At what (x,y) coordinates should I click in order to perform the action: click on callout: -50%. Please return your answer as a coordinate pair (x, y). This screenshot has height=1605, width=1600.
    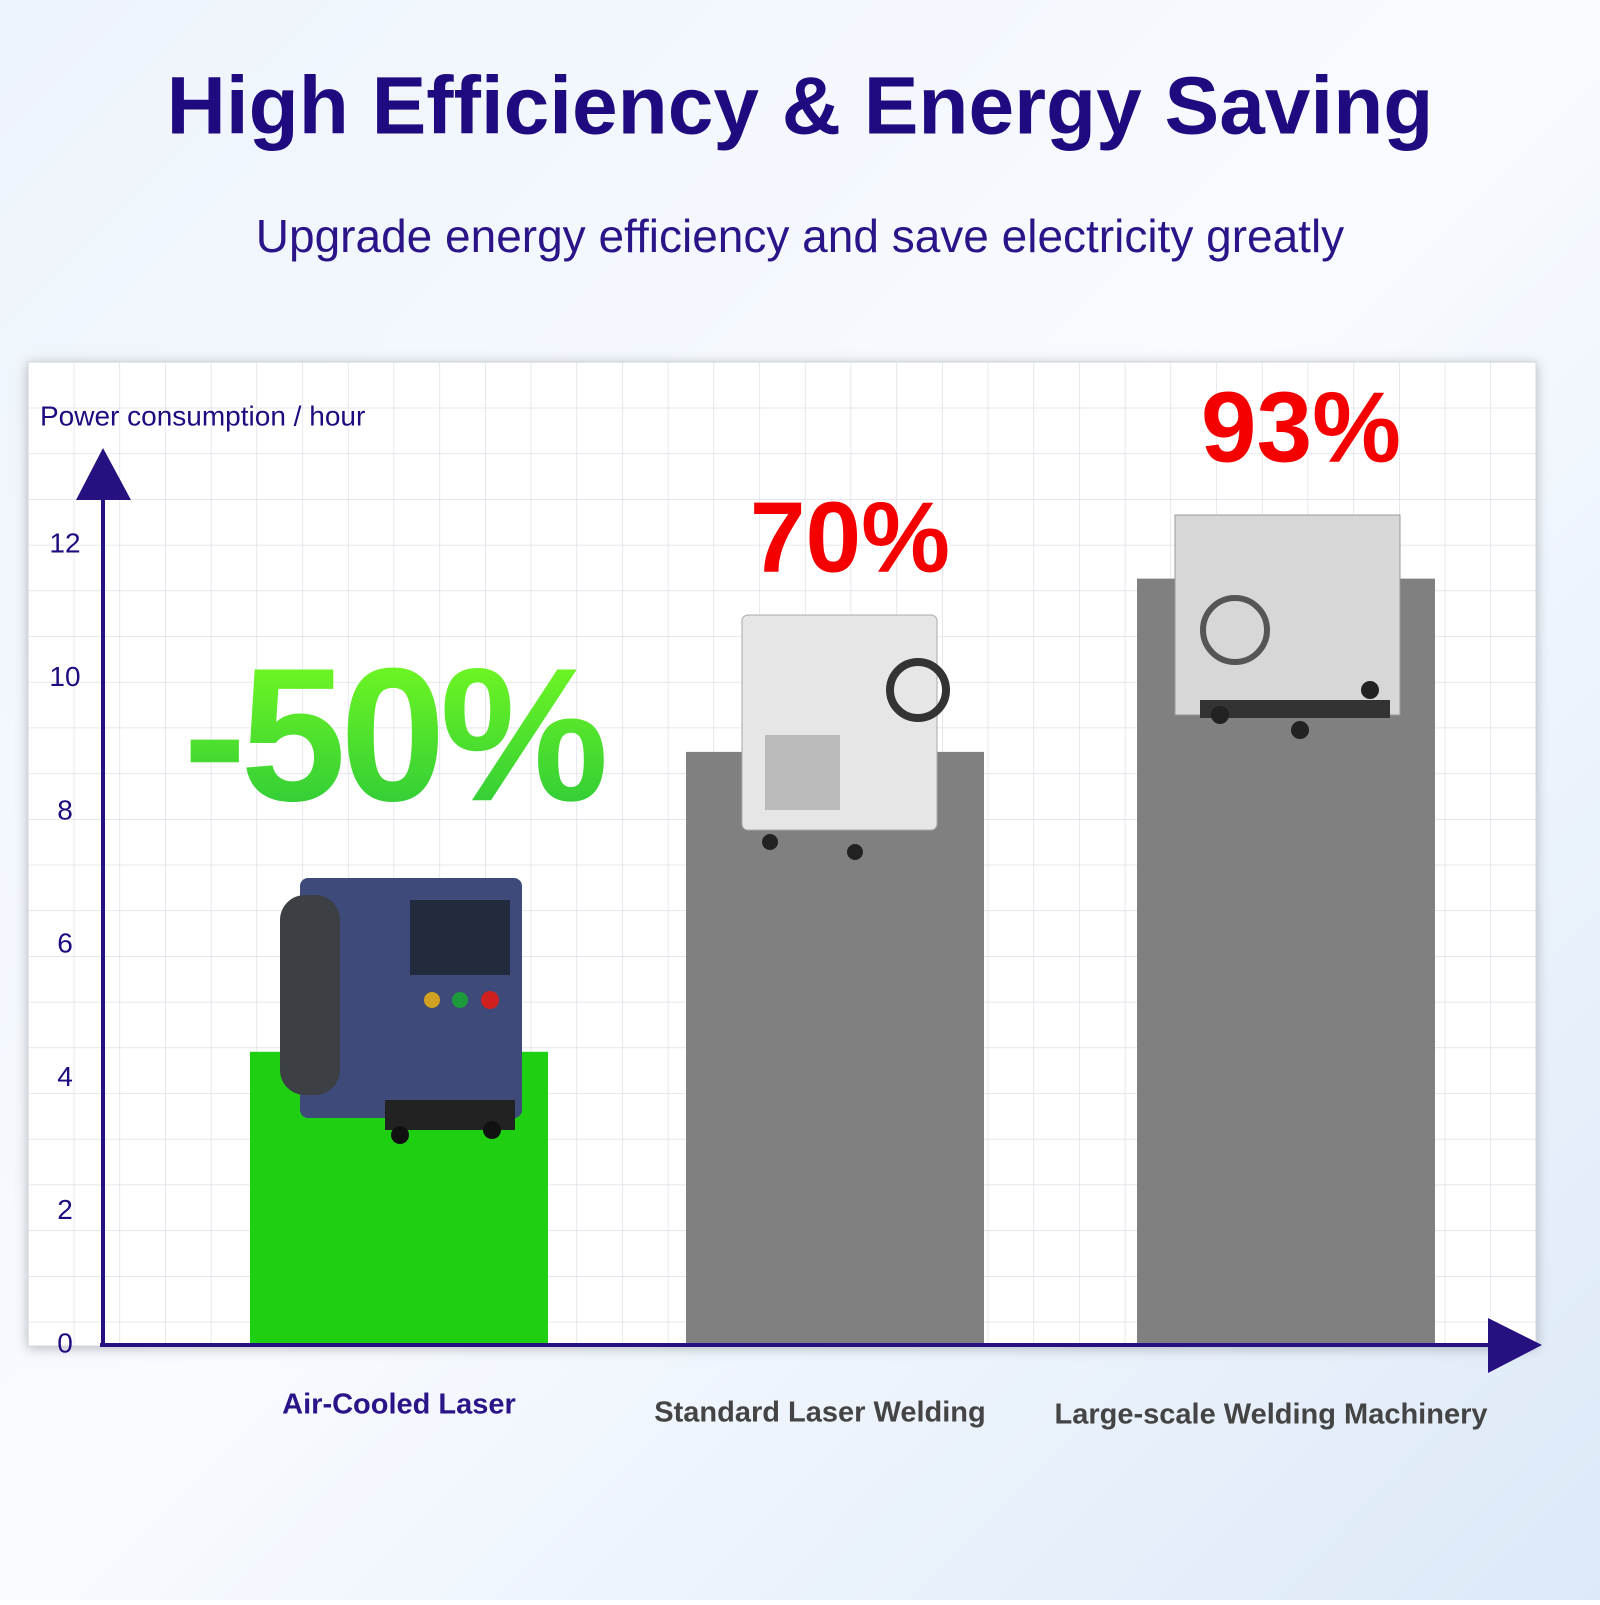
    Looking at the image, I should click on (393, 735).